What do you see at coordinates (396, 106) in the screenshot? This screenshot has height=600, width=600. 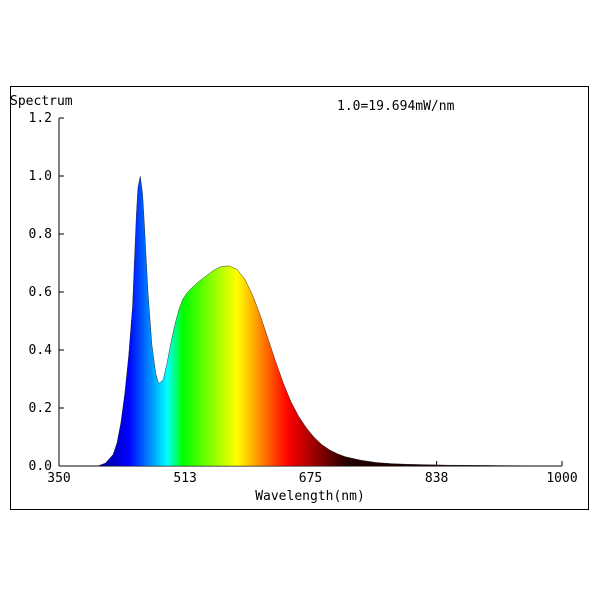 I see `scale-annotation: 1.0=19.694mW/nm` at bounding box center [396, 106].